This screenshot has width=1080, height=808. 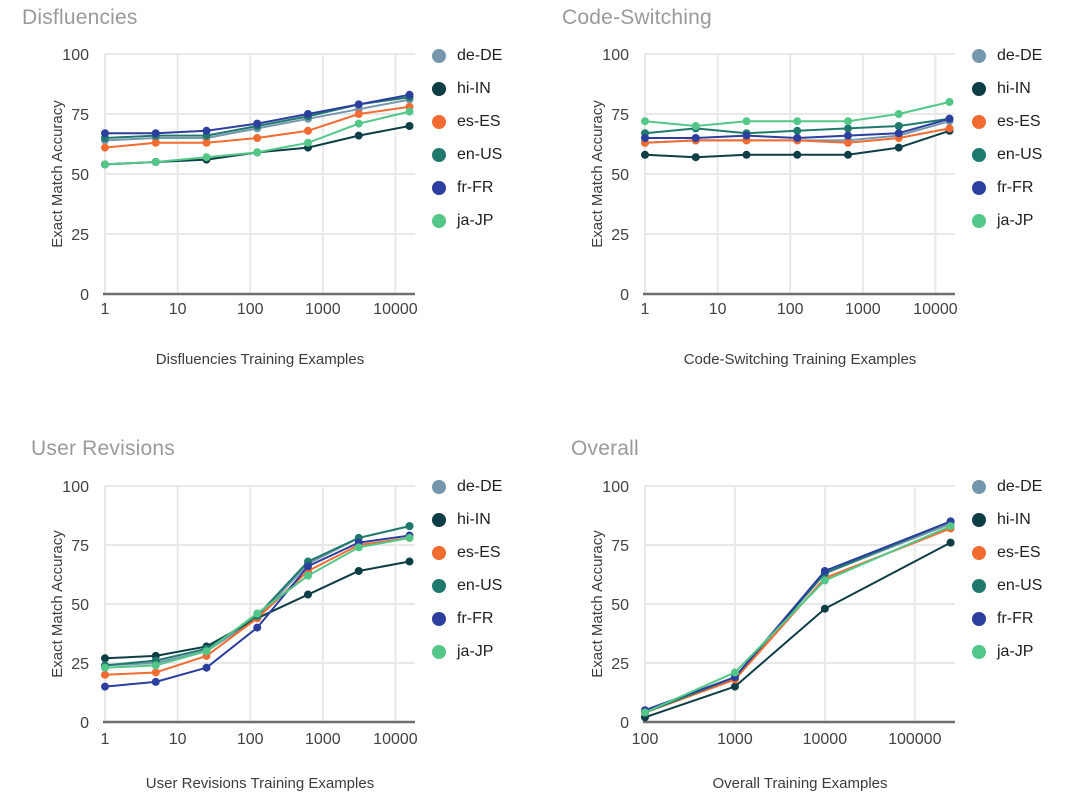 I want to click on series-en-US, so click(x=798, y=617).